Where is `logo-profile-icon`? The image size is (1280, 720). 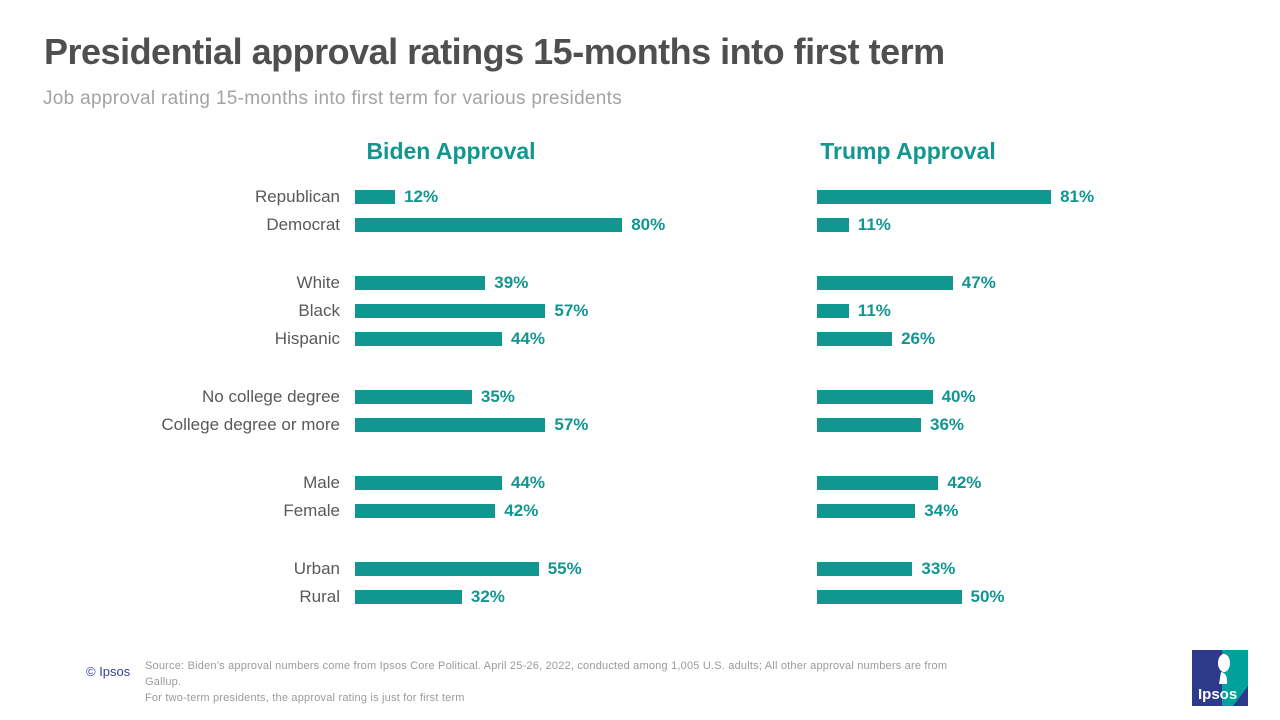 logo-profile-icon is located at coordinates (1223, 678).